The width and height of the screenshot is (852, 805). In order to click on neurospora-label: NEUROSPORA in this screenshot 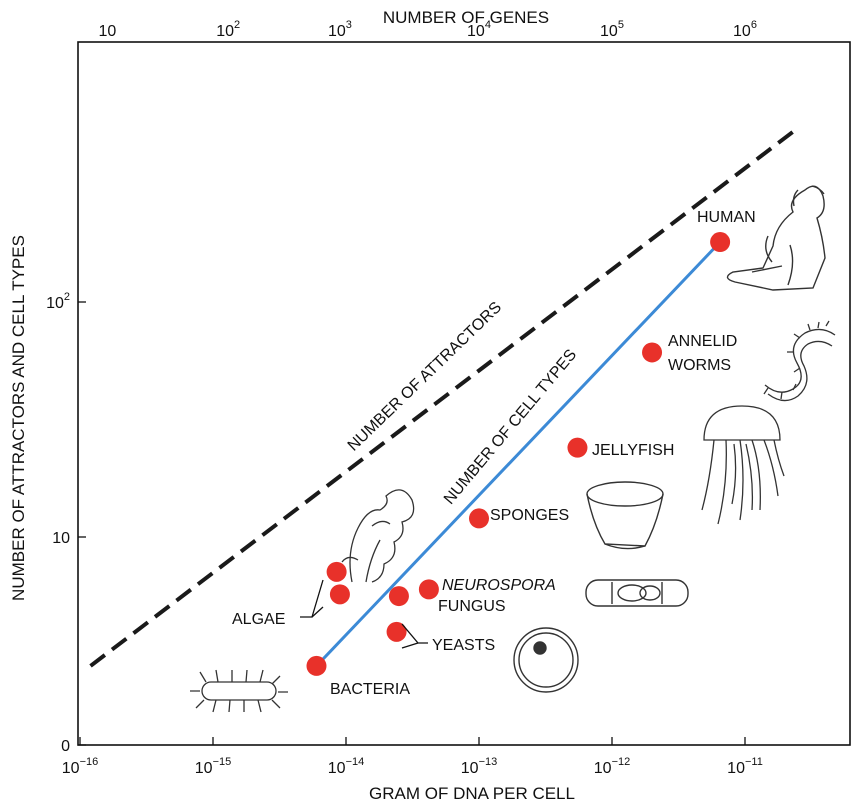, I will do `click(499, 585)`.